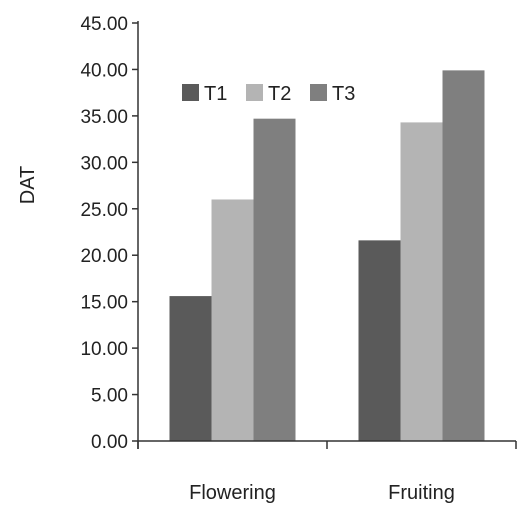 This screenshot has width=519, height=508. I want to click on legend-swatch-t3, so click(318, 92).